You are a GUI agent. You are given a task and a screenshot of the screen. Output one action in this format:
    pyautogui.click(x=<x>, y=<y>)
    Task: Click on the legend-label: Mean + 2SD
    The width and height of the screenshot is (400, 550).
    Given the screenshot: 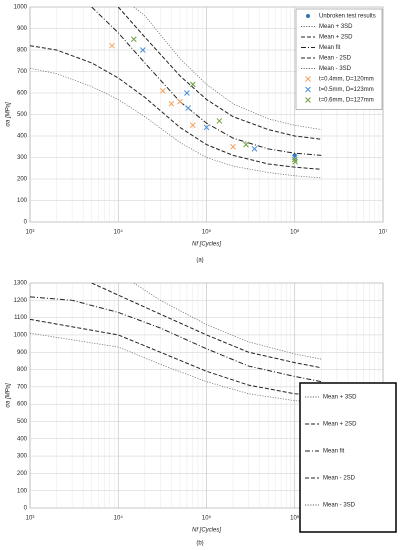 What is the action you would take?
    pyautogui.click(x=336, y=38)
    